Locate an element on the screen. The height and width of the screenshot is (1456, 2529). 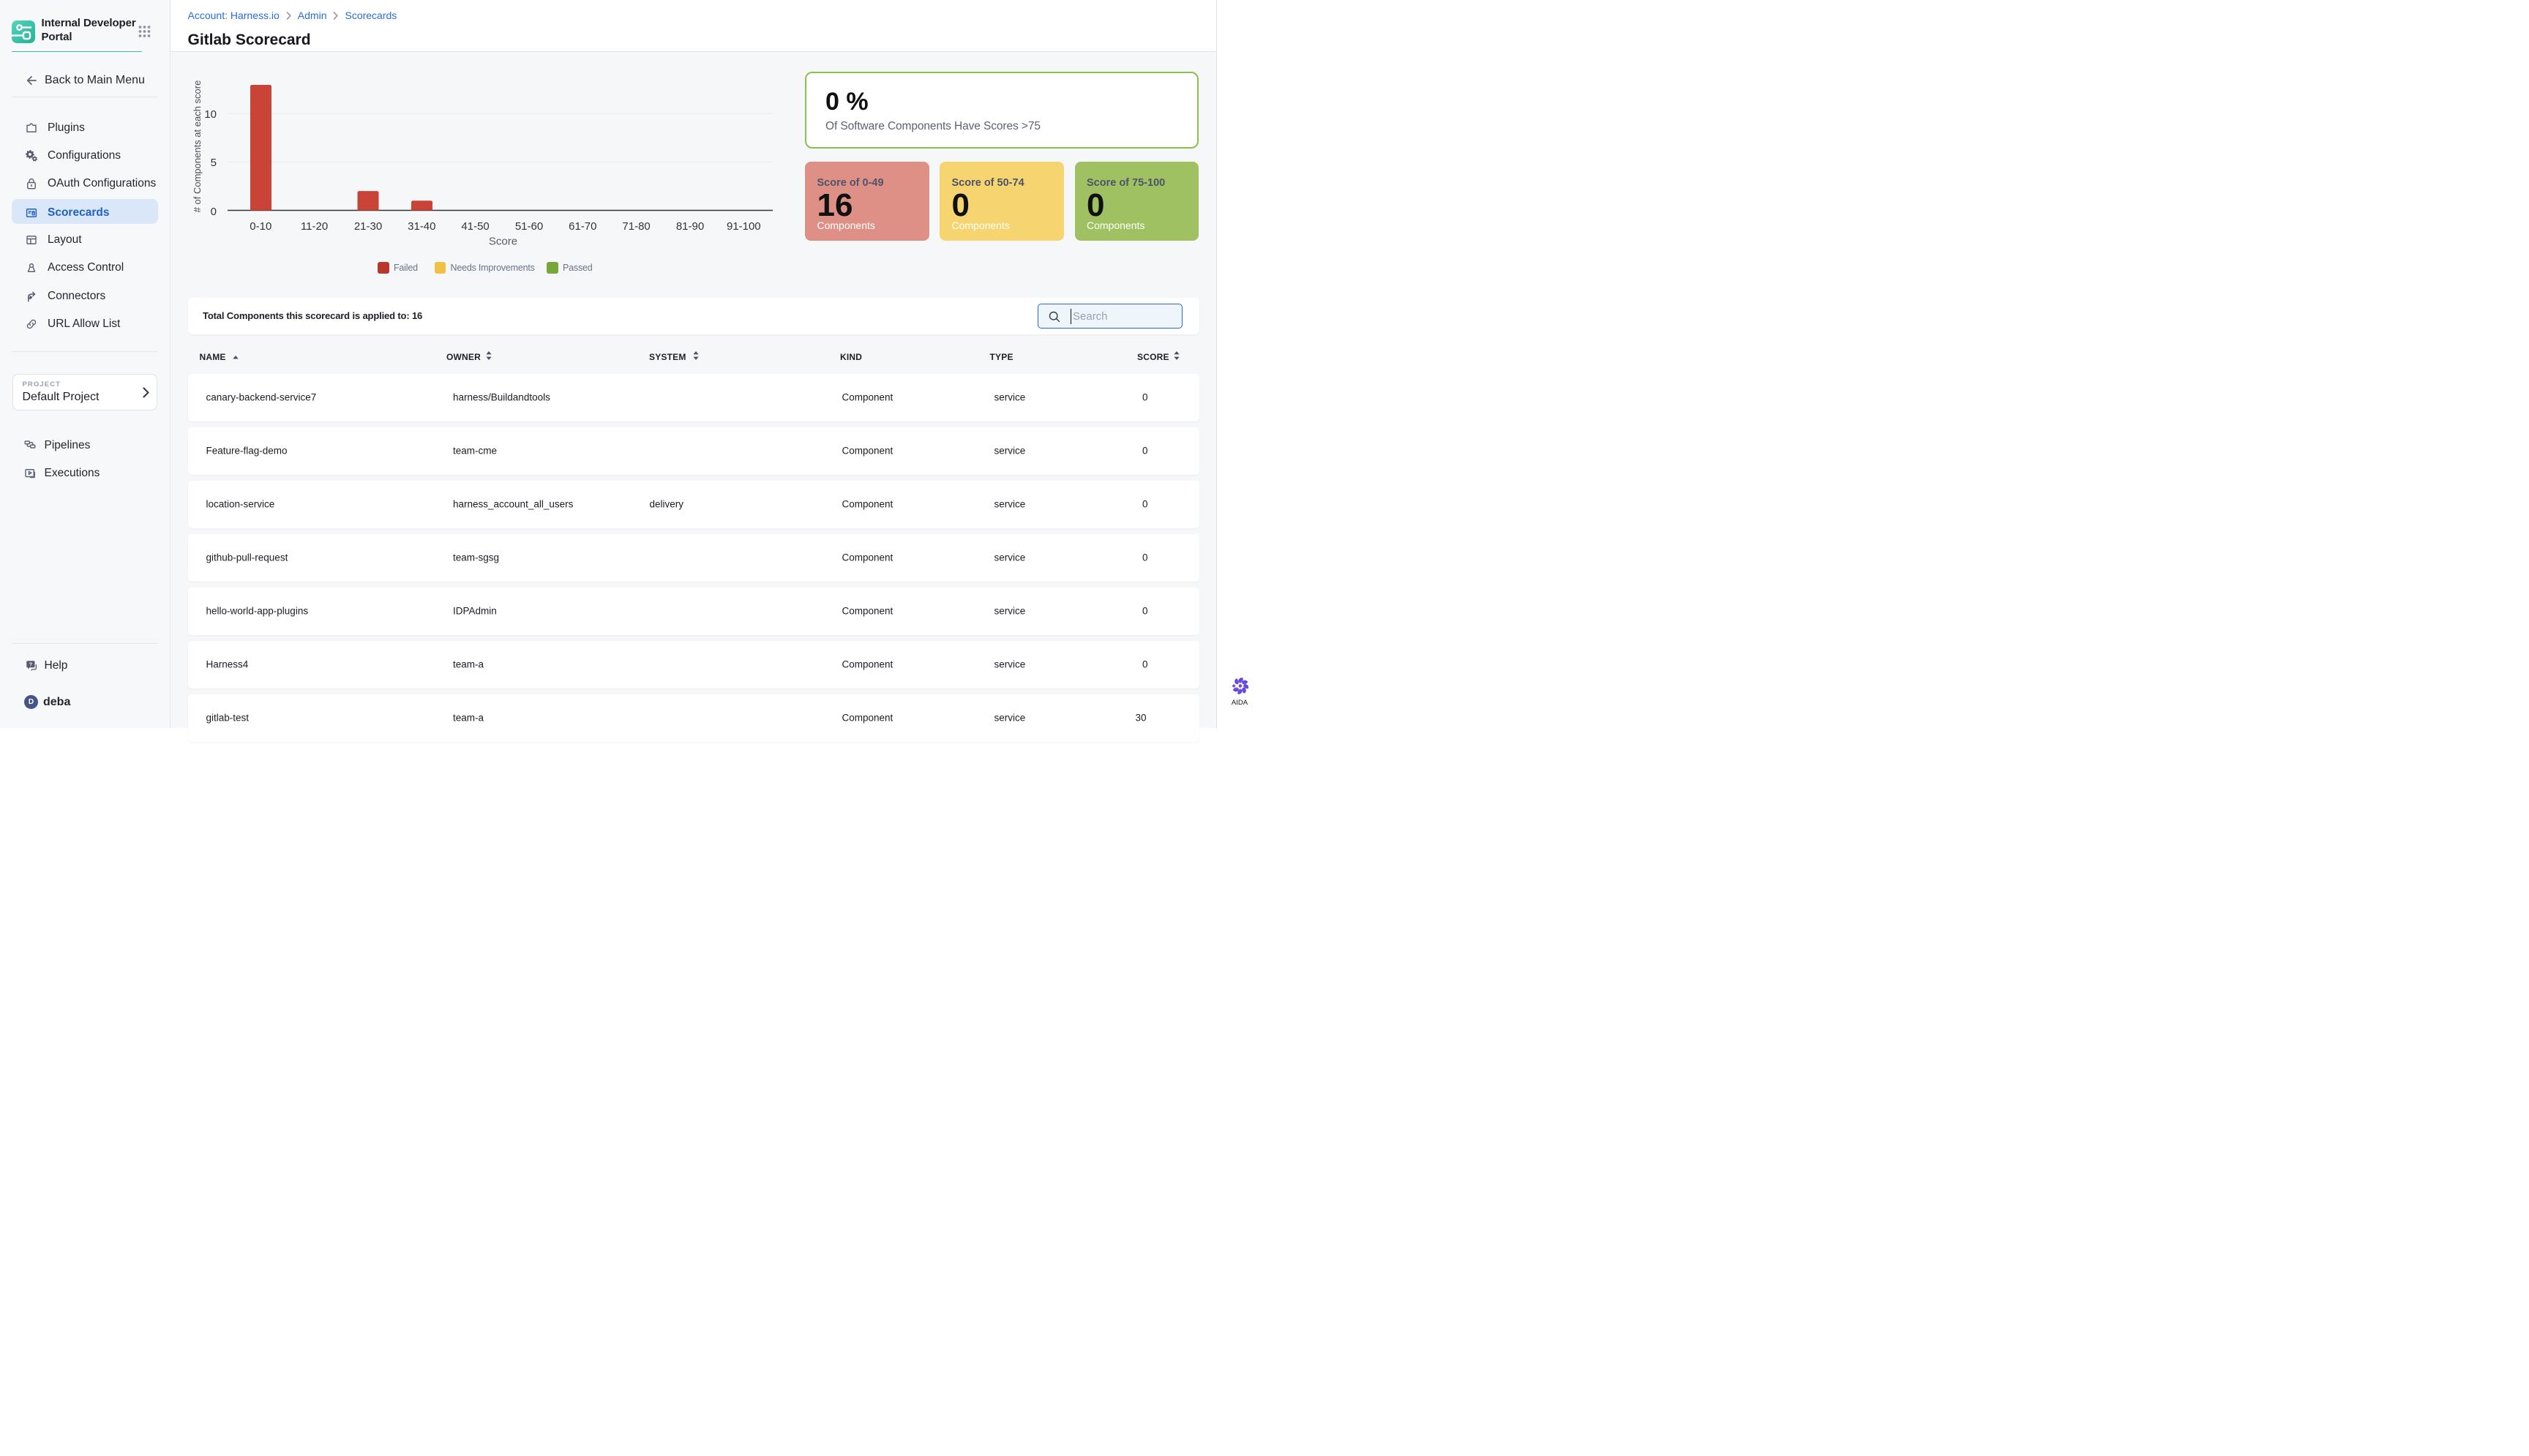
svg-text: 11-20 is located at coordinates (314, 226).